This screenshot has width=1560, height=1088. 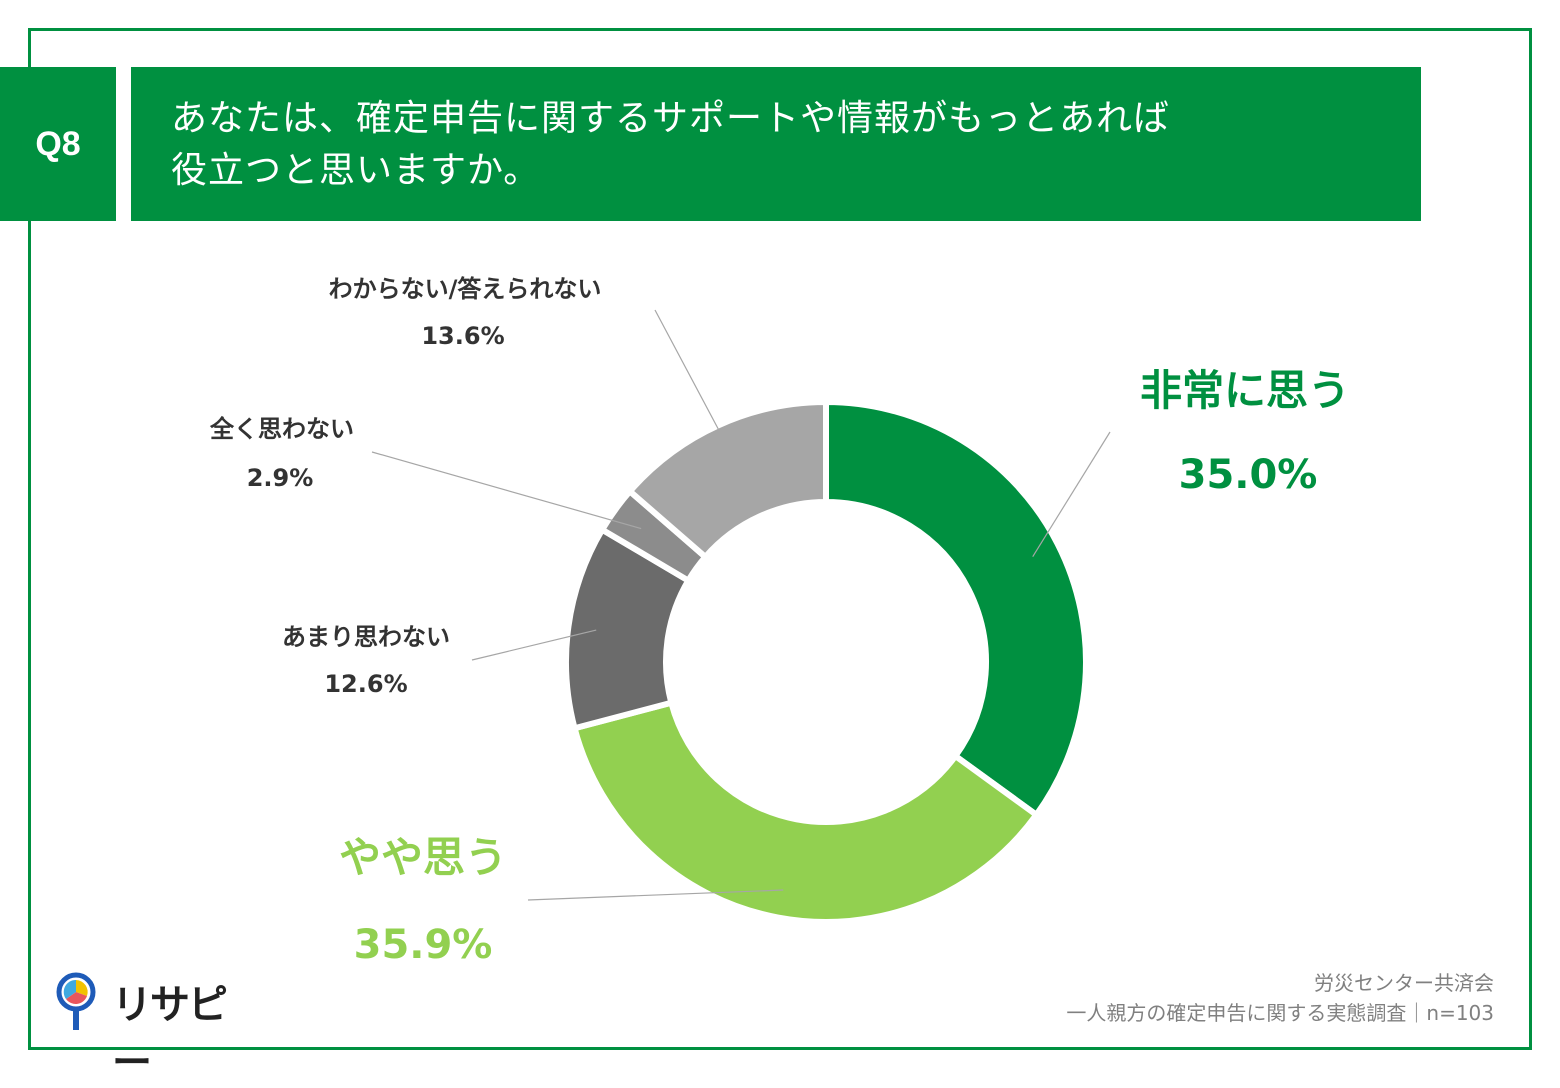 What do you see at coordinates (1245, 390) in the screenshot?
I see `slice-label-1: 非常に思う` at bounding box center [1245, 390].